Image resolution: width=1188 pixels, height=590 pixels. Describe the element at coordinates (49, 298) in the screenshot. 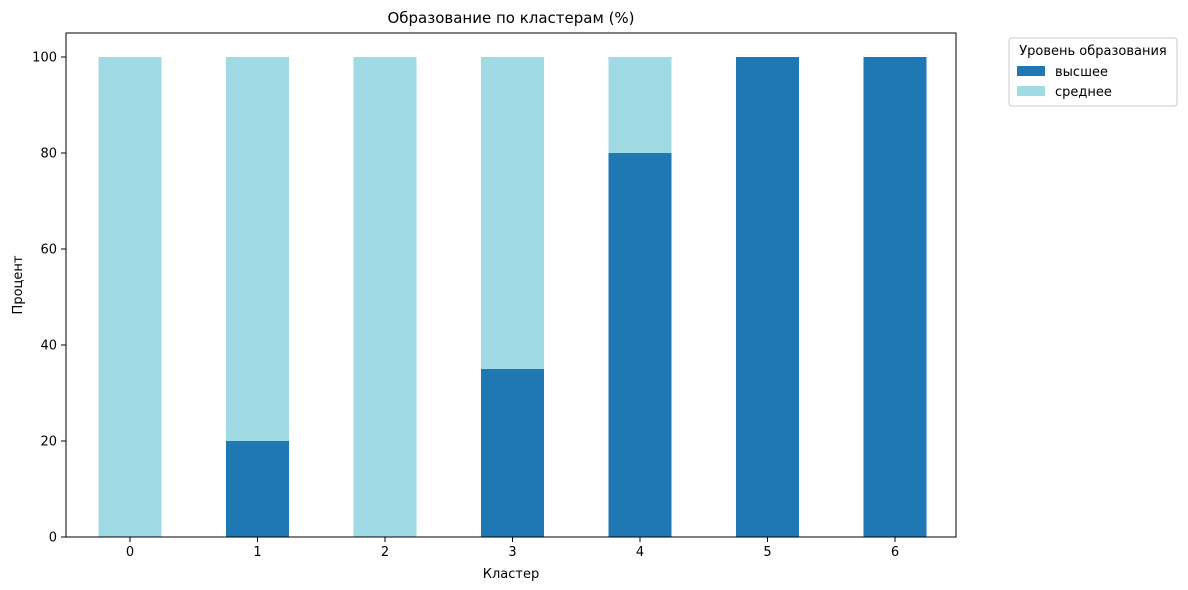

I see `y-axis: 0 20 40 60 80 100` at that location.